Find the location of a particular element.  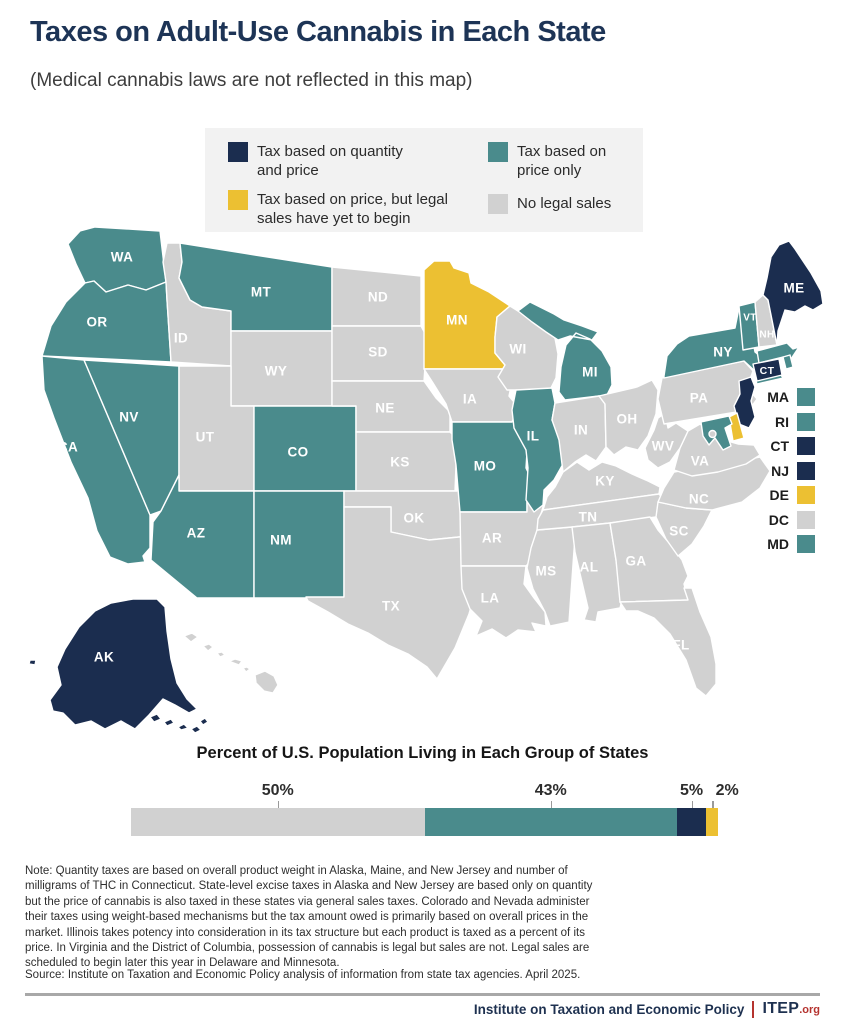

footer-divider is located at coordinates (422, 994).